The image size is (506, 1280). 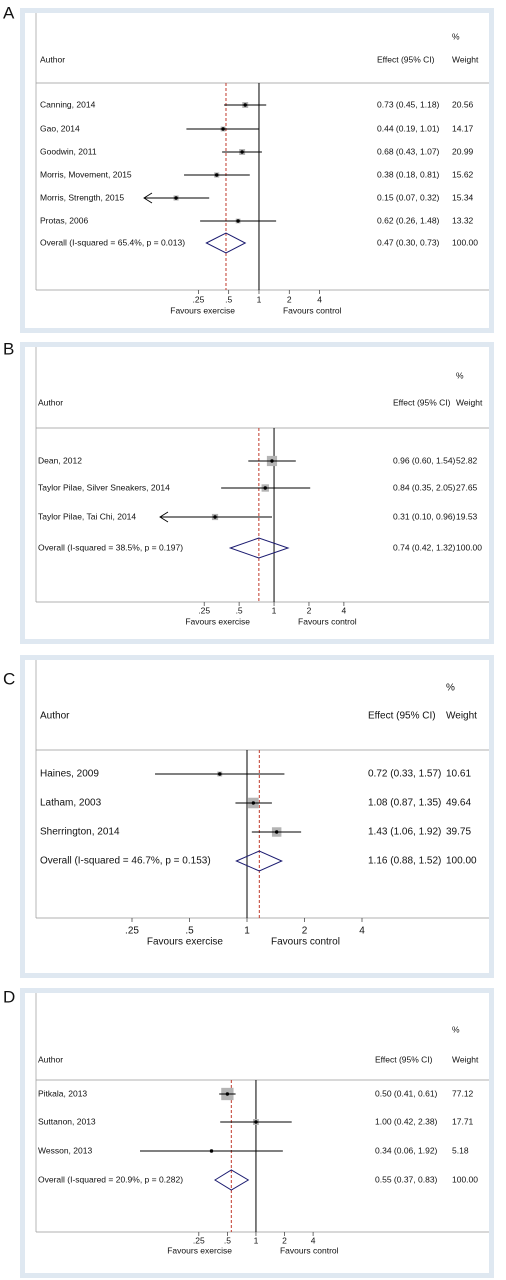 I want to click on study-label: Morris, Movement, 2015, so click(x=86, y=174).